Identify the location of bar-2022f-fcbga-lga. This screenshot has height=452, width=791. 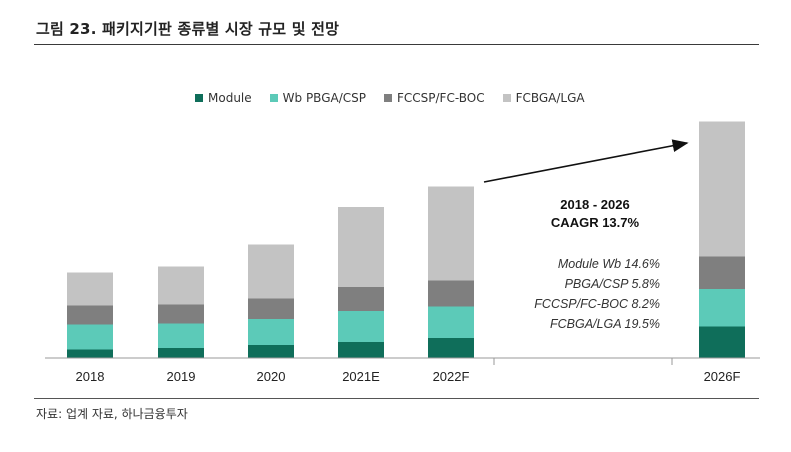
(451, 233).